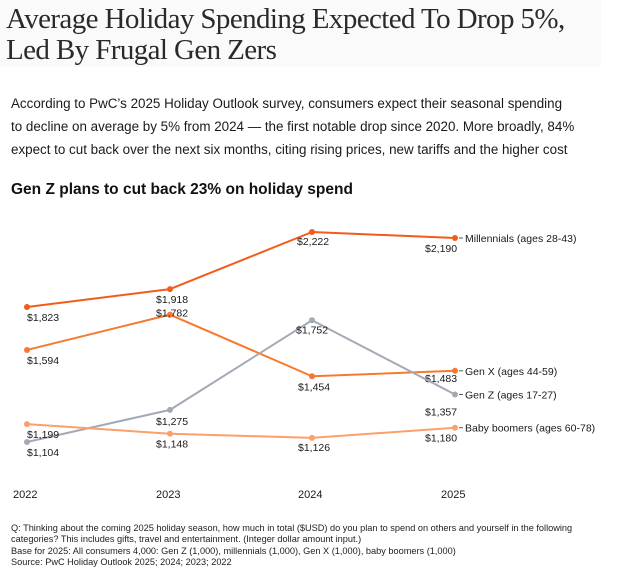 This screenshot has height=575, width=624. Describe the element at coordinates (25, 495) in the screenshot. I see `x-tick-label: 2022` at that location.